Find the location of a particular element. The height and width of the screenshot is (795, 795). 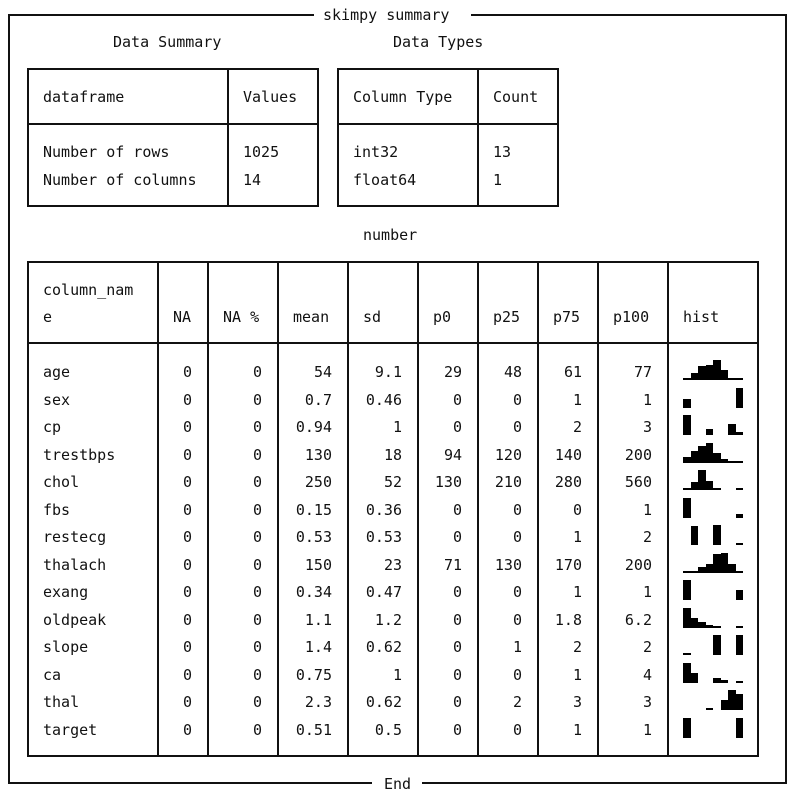

data-types-caption: Data Types is located at coordinates (438, 42).